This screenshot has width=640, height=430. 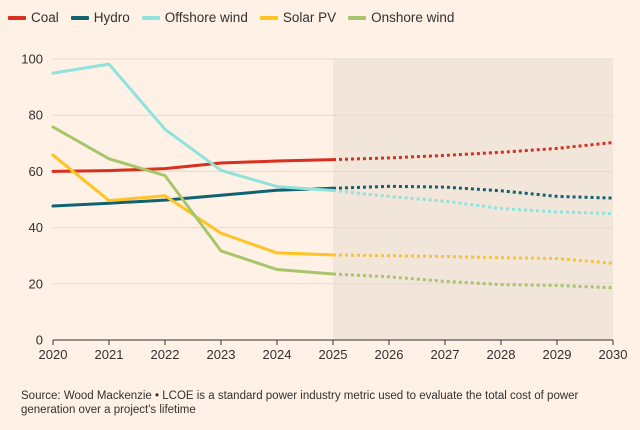 I want to click on y-tick-label: 20, so click(x=36, y=283).